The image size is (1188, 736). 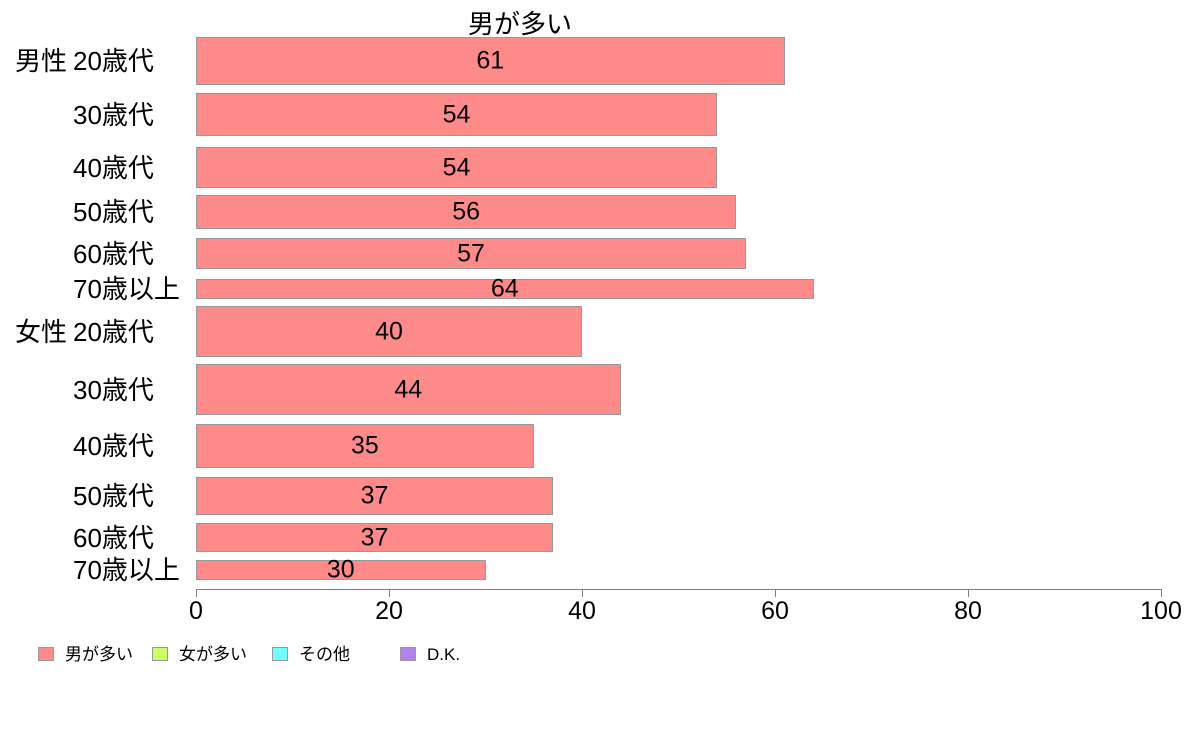 I want to click on bar-value-label: 40, so click(x=389, y=331).